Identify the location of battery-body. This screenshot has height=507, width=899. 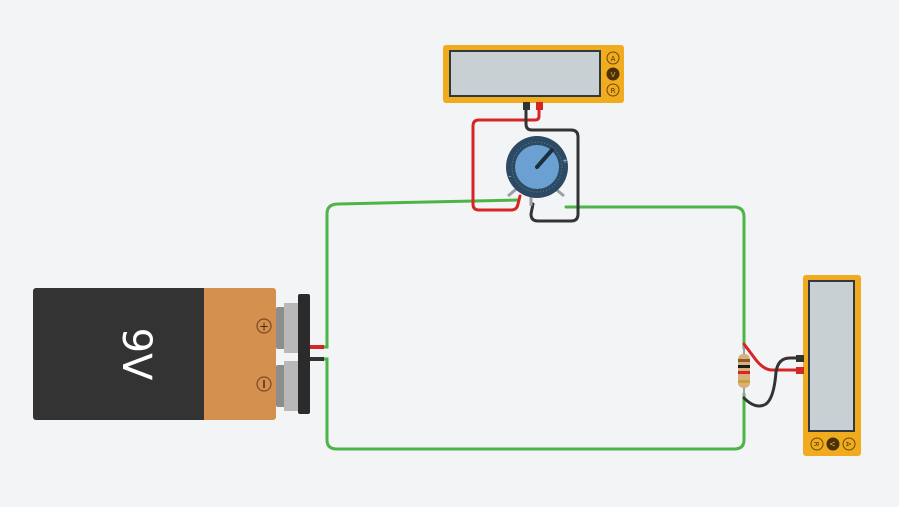
(120, 354).